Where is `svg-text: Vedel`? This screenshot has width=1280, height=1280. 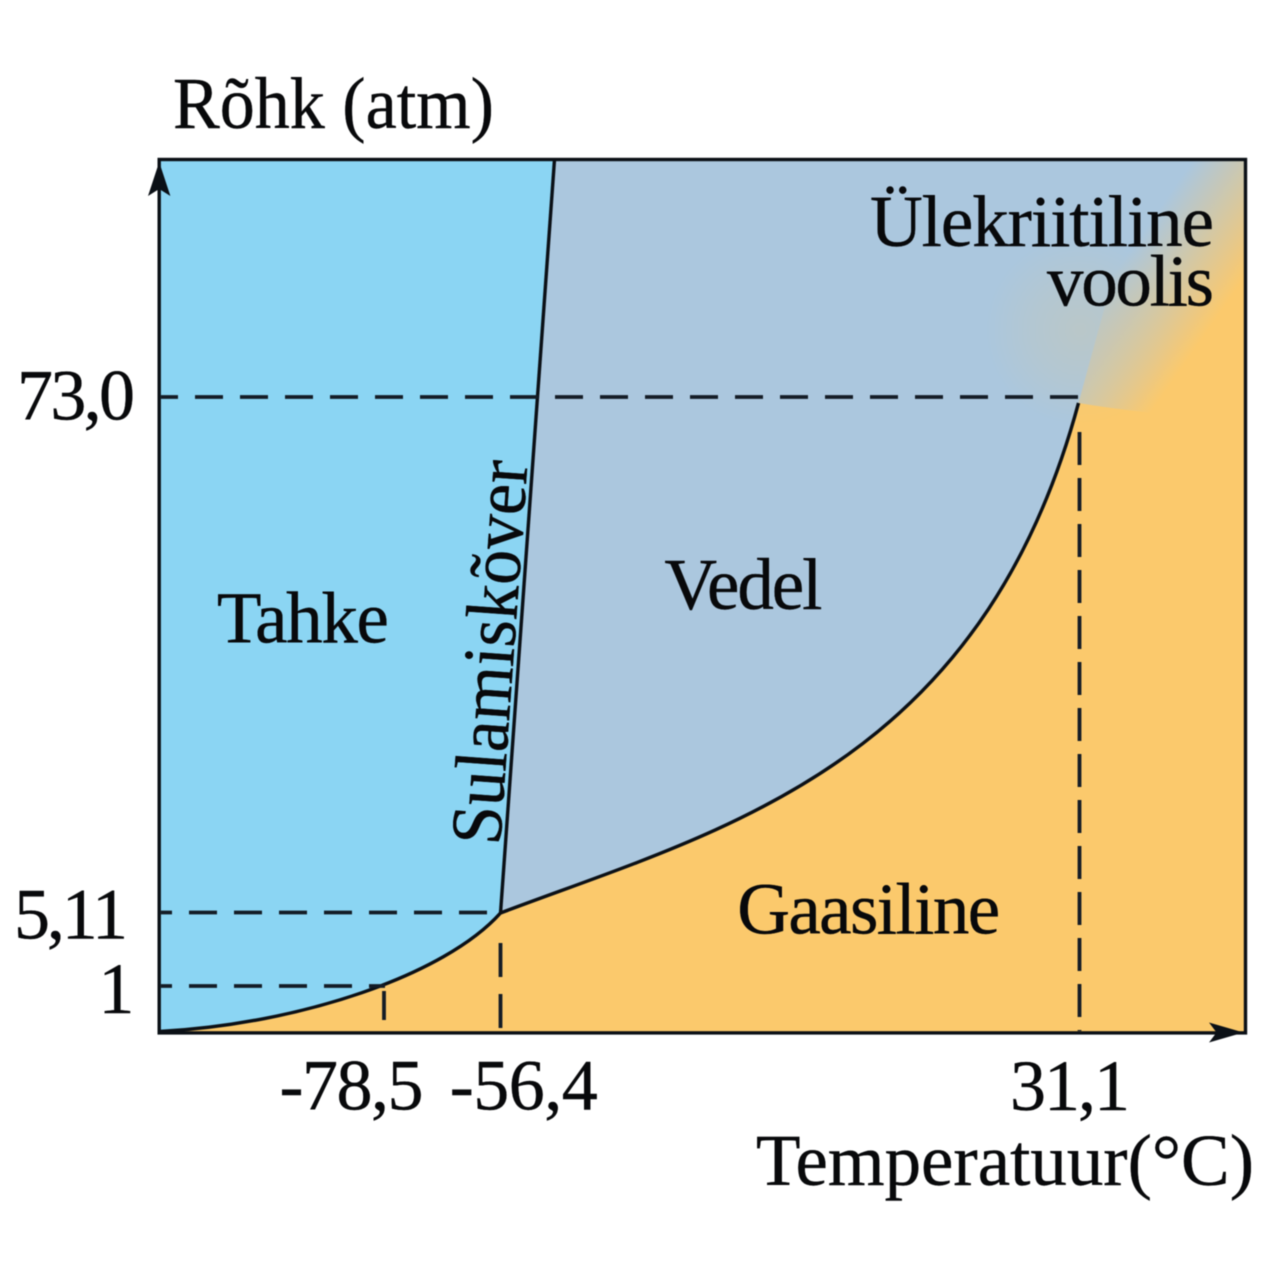 svg-text: Vedel is located at coordinates (743, 584).